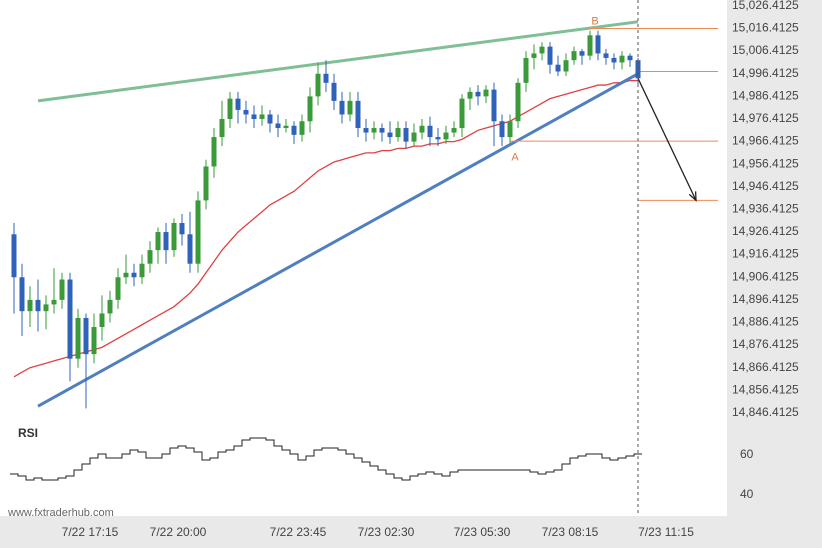 The height and width of the screenshot is (548, 822). I want to click on point-label-A: A, so click(515, 157).